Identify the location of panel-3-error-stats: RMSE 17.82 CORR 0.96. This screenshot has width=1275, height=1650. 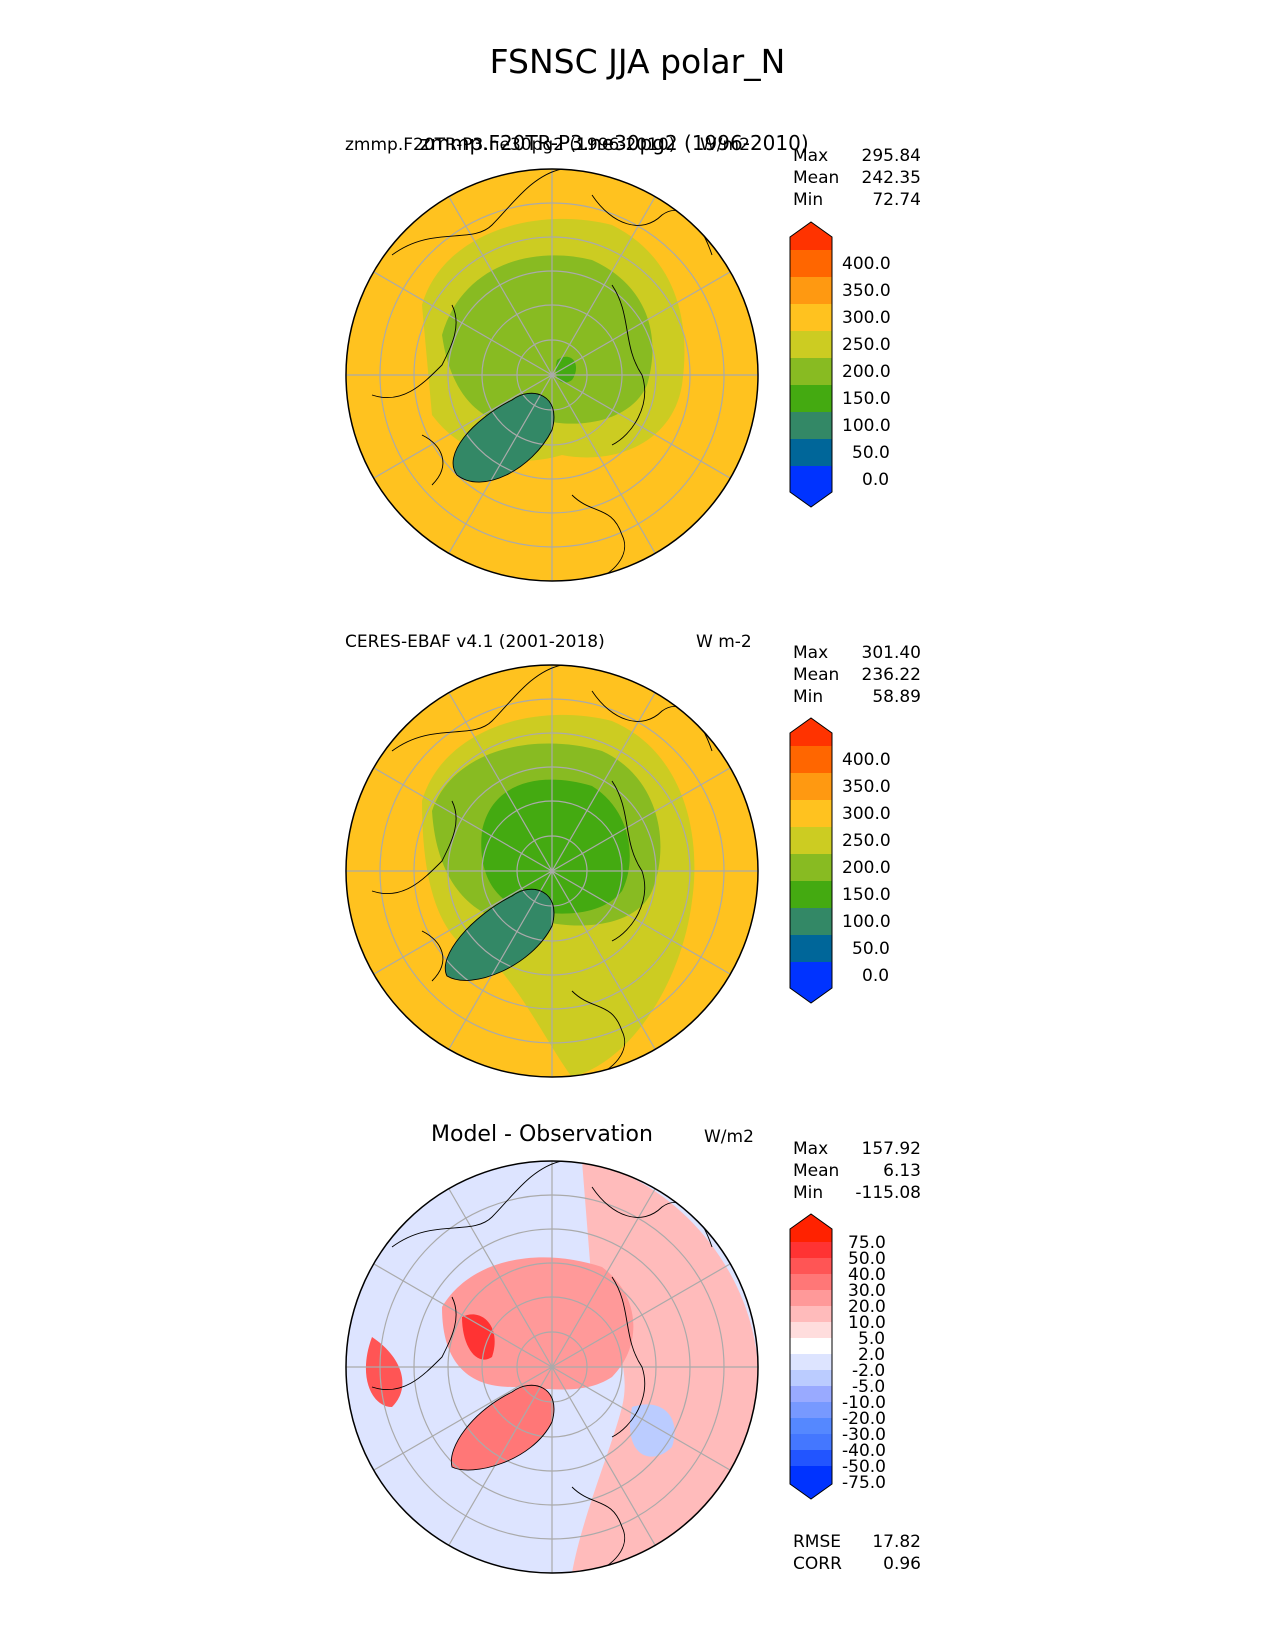
(857, 1553).